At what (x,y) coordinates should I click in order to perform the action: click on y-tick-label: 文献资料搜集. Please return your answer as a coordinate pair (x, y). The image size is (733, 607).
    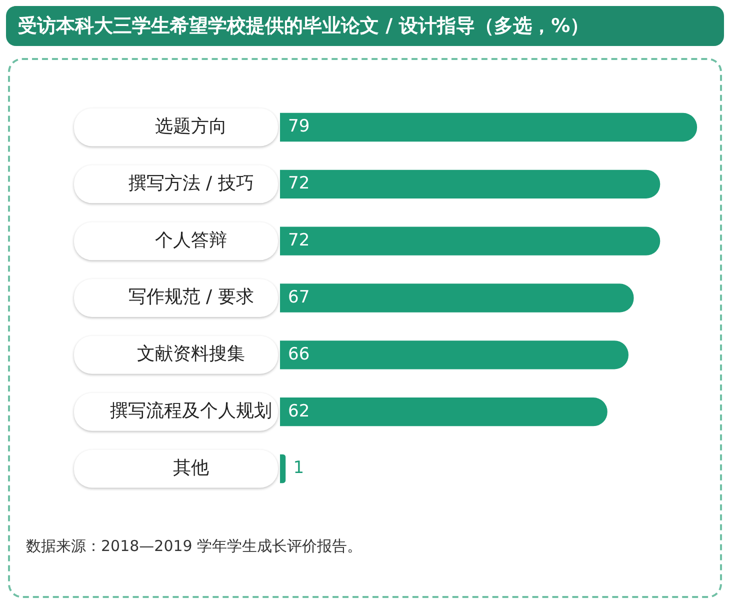
    Looking at the image, I should click on (191, 354).